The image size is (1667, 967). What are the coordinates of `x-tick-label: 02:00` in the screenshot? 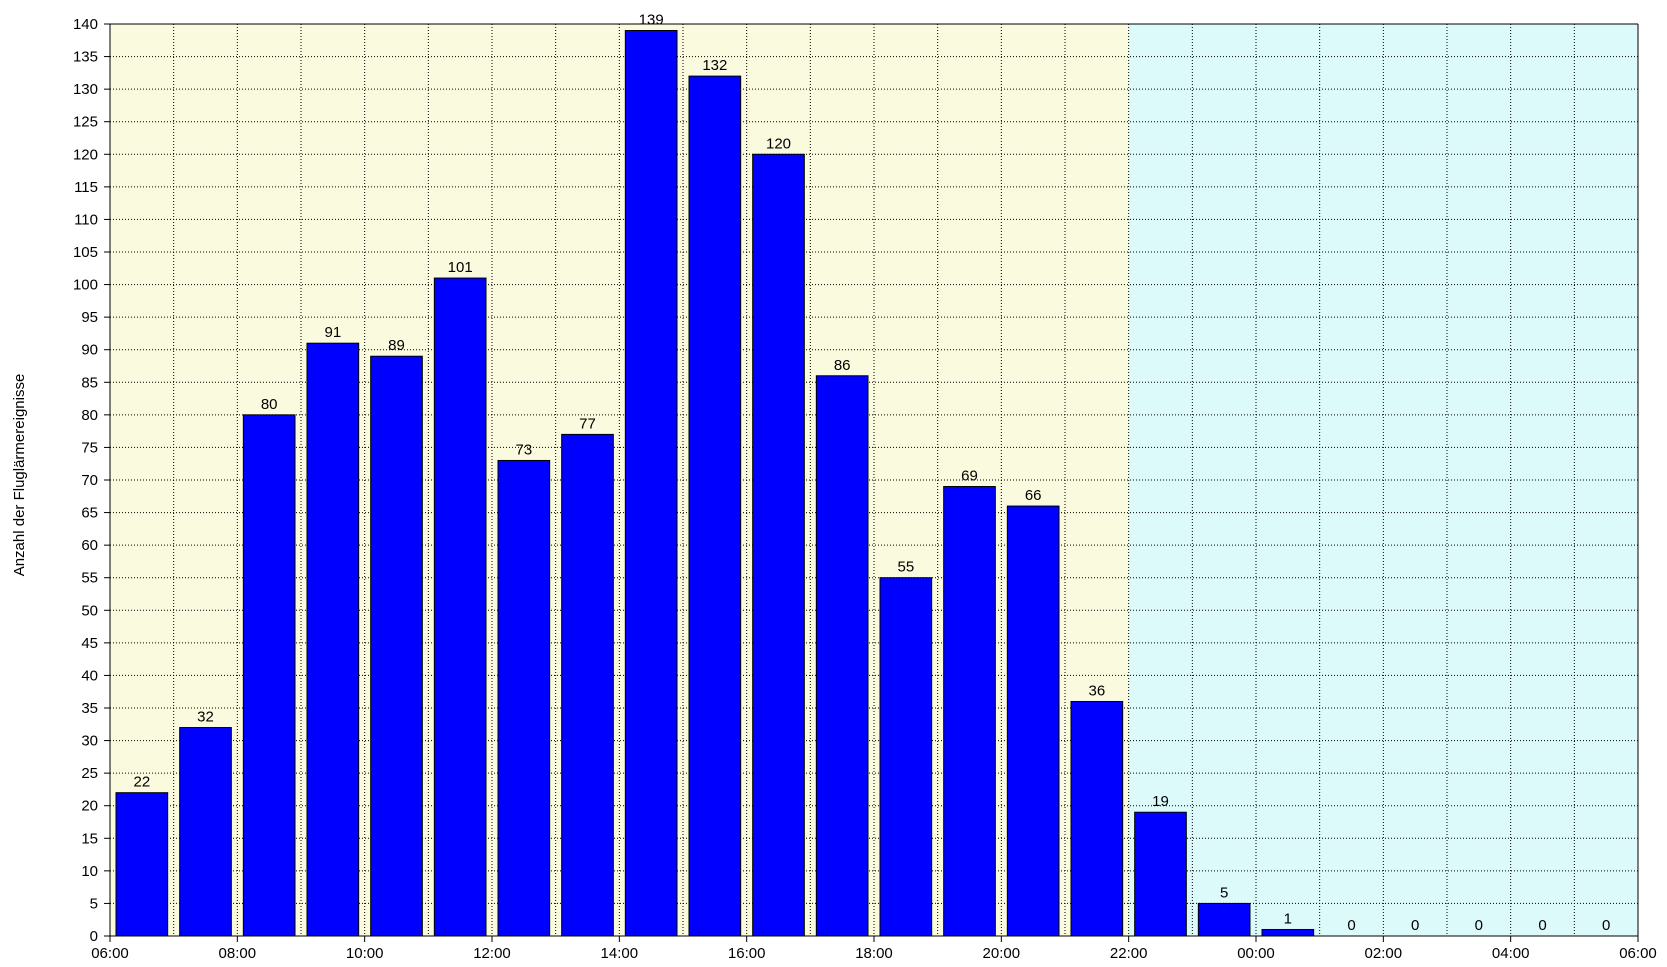 It's located at (1384, 953).